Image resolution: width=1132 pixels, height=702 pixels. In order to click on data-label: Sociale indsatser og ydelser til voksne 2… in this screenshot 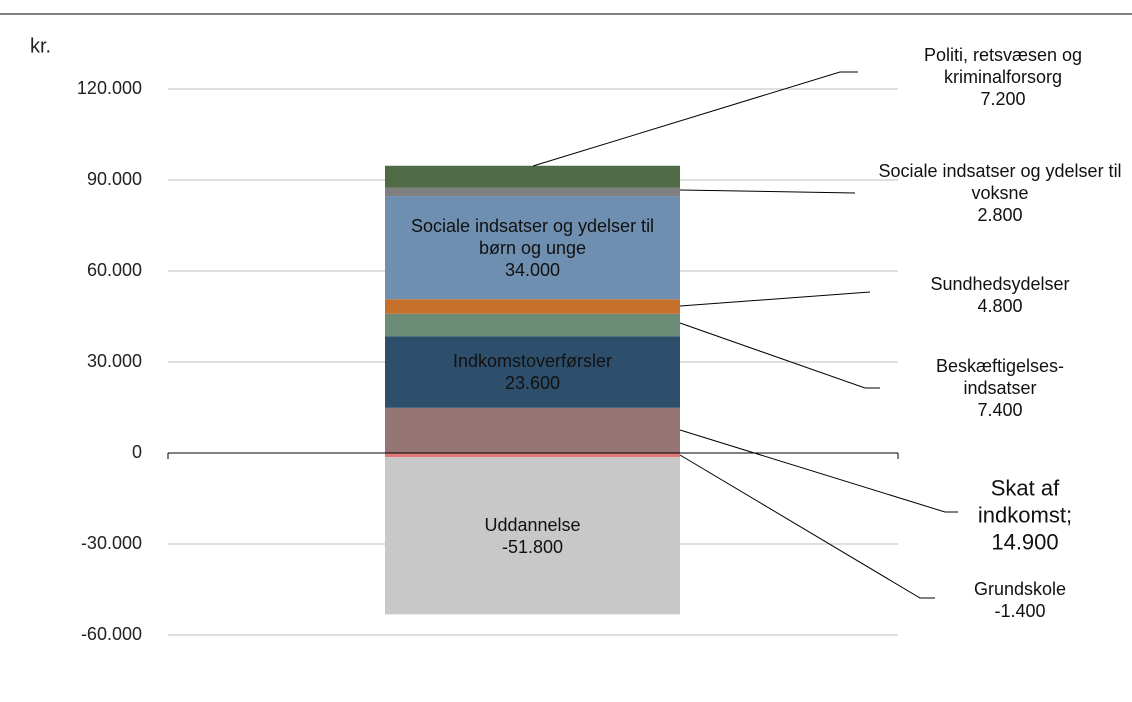, I will do `click(1000, 193)`.